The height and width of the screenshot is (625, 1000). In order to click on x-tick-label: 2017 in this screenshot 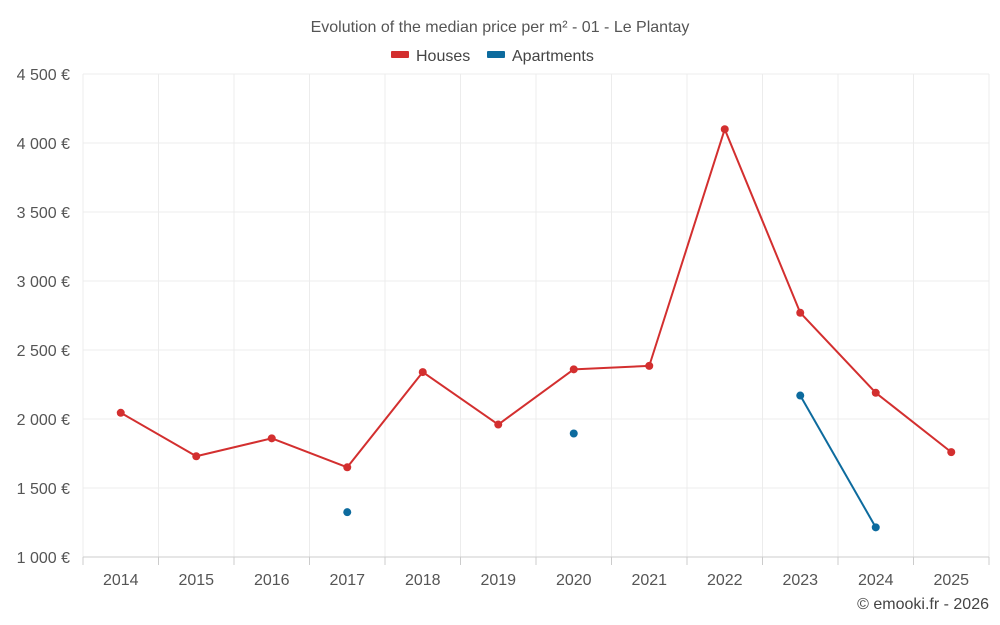, I will do `click(347, 580)`.